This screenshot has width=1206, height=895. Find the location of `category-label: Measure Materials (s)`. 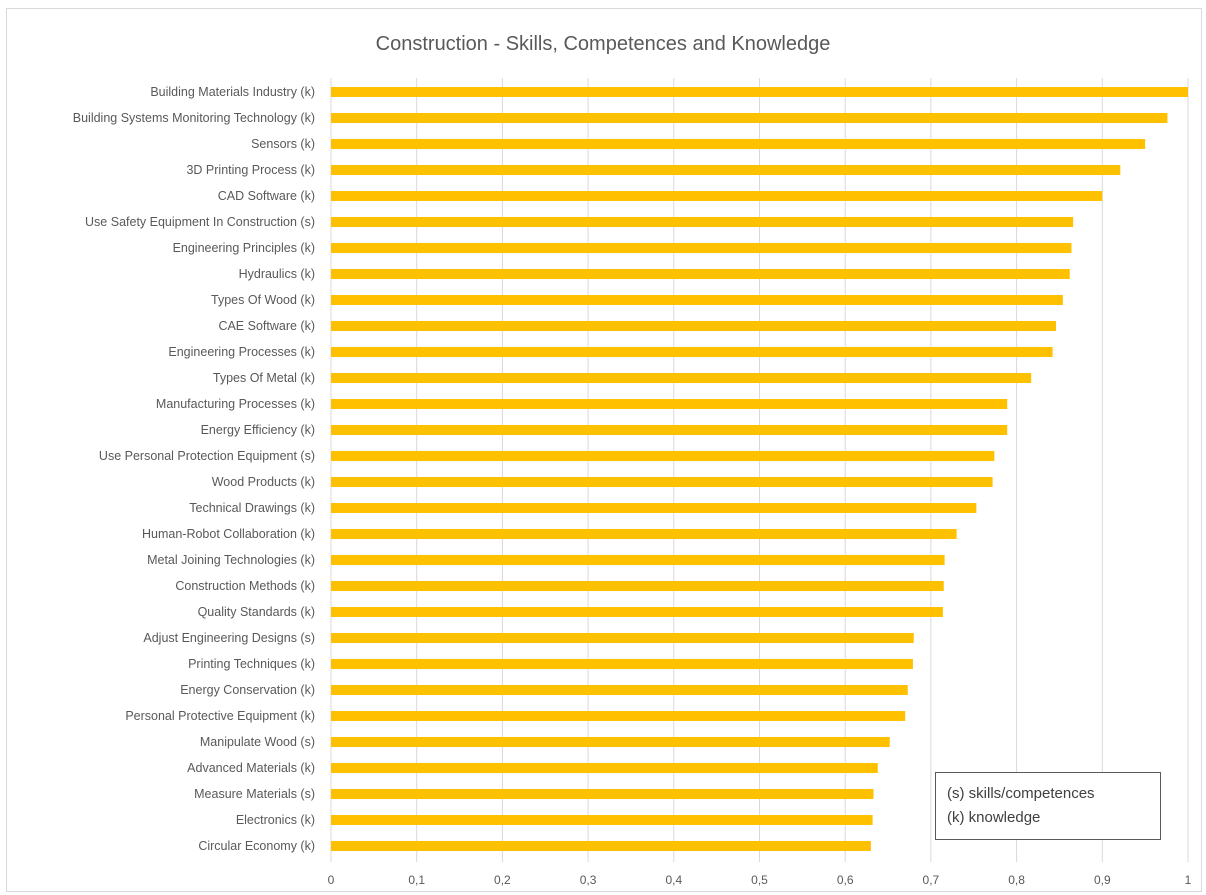

category-label: Measure Materials (s) is located at coordinates (254, 794).